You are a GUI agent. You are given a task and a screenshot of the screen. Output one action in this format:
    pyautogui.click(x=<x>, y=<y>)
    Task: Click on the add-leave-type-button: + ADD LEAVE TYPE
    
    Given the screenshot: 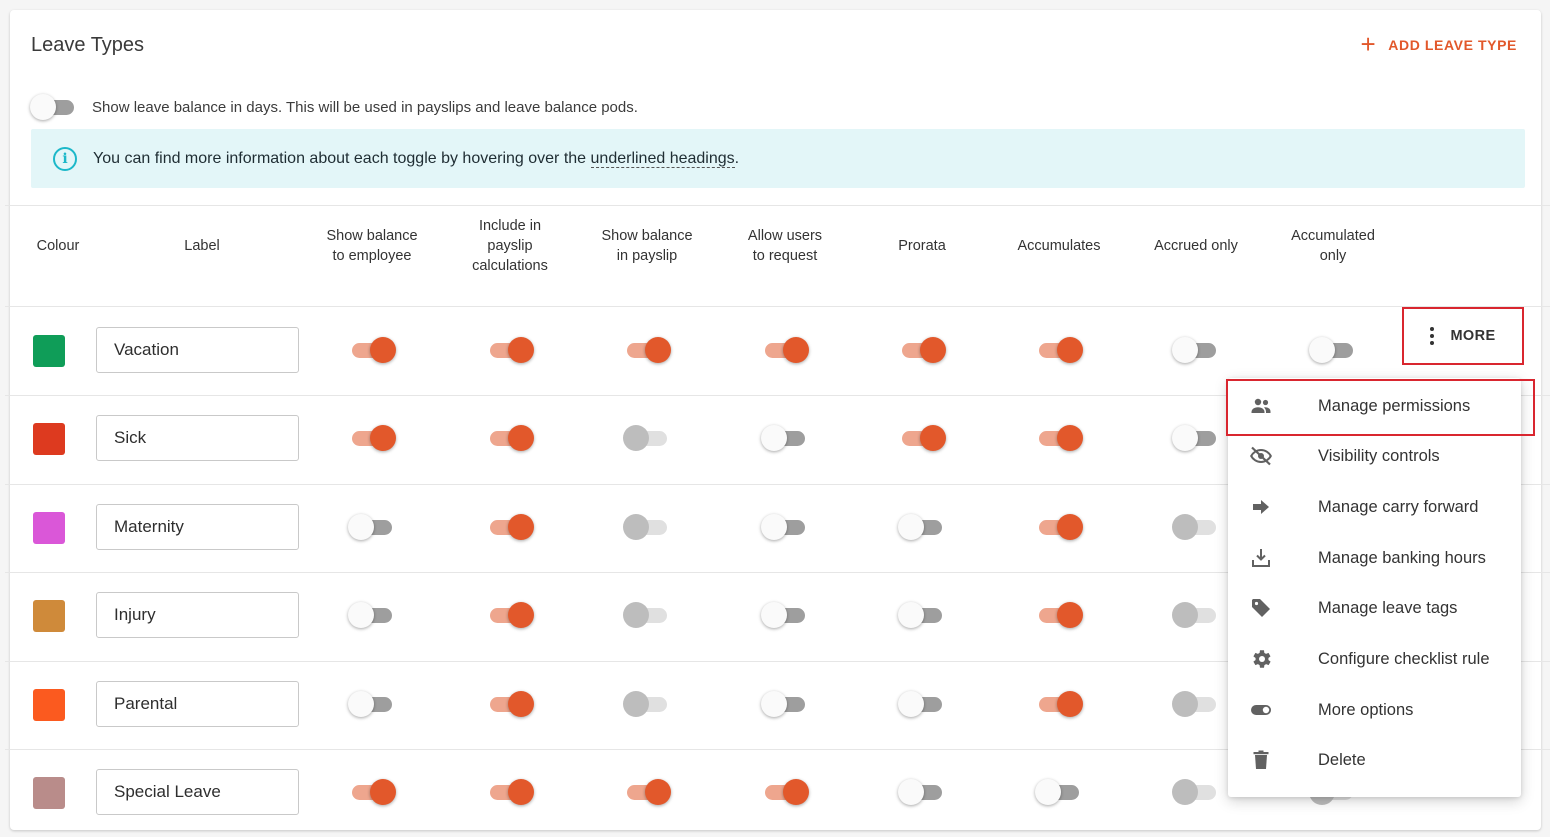 What is the action you would take?
    pyautogui.click(x=1438, y=44)
    